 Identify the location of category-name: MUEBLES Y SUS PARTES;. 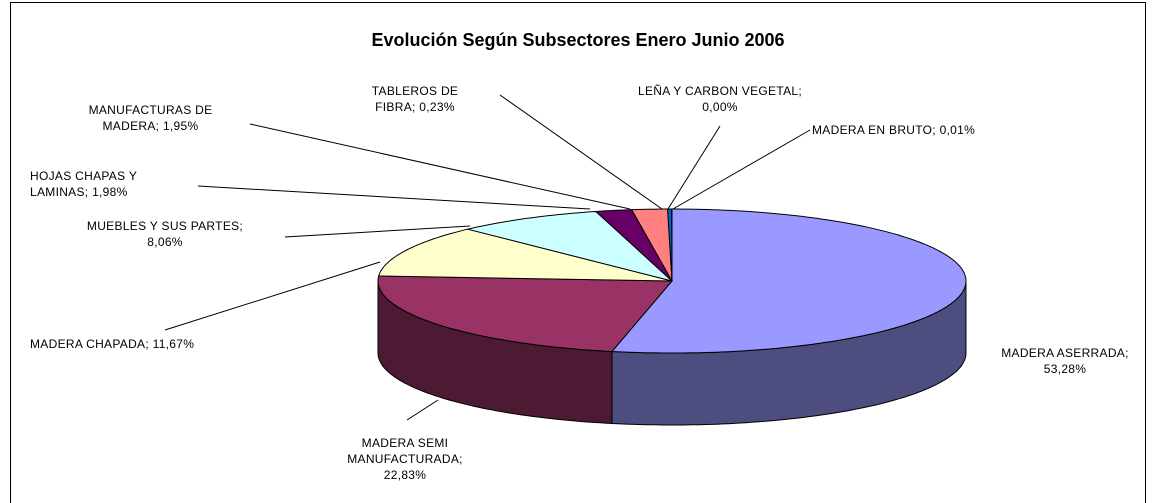
(165, 226).